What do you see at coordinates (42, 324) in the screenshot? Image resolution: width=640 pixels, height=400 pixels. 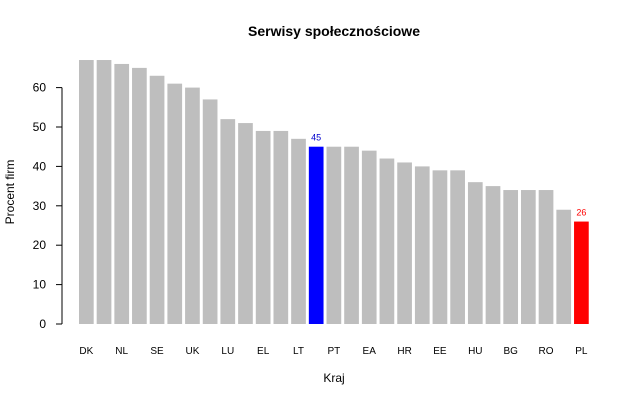 I see `y-tick-label: 0` at bounding box center [42, 324].